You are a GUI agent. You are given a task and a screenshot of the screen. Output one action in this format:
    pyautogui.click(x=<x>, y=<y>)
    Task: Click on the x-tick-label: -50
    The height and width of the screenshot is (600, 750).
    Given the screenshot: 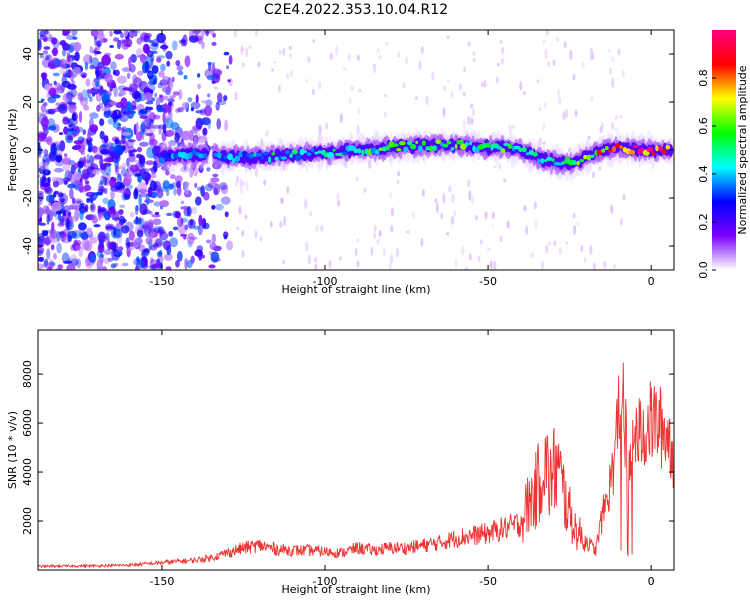 What is the action you would take?
    pyautogui.click(x=488, y=281)
    